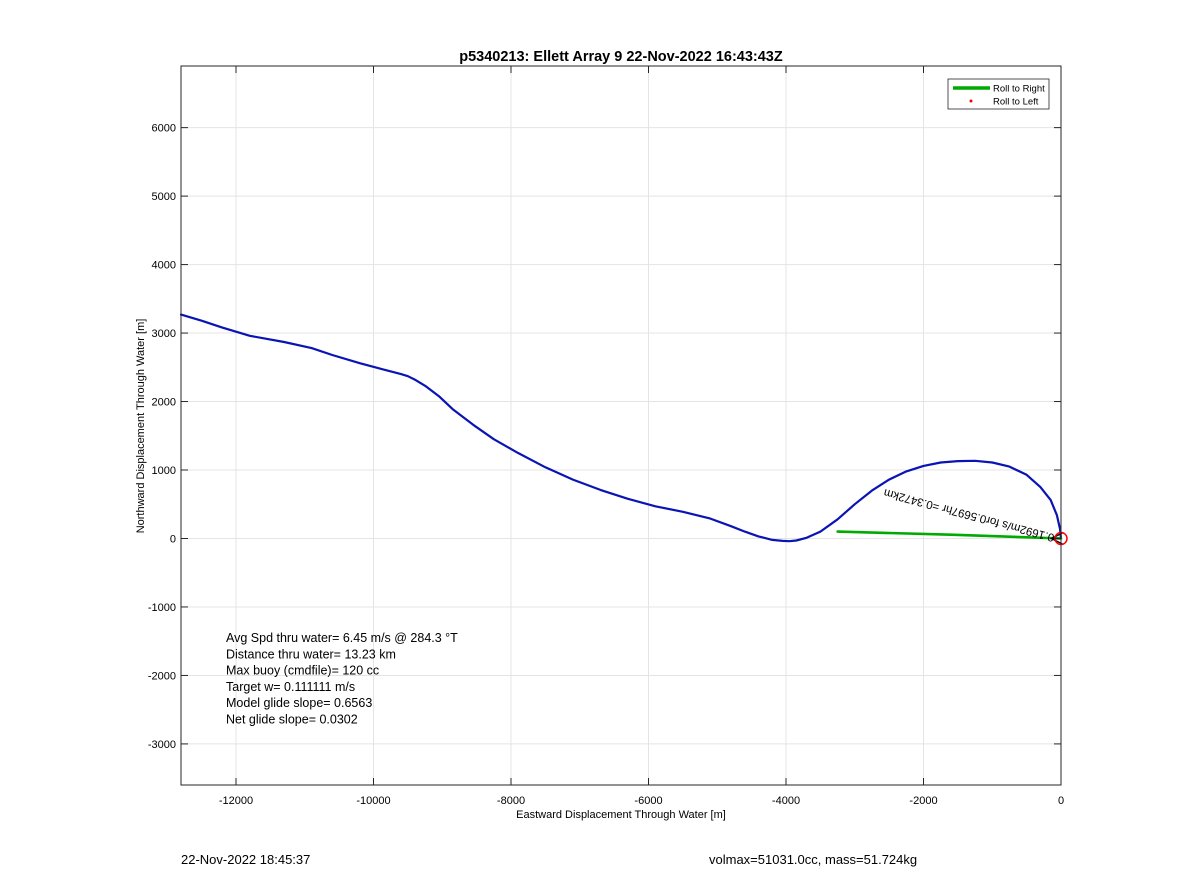 This screenshot has width=1200, height=885. Describe the element at coordinates (511, 801) in the screenshot. I see `x-tick-label: -8000` at that location.